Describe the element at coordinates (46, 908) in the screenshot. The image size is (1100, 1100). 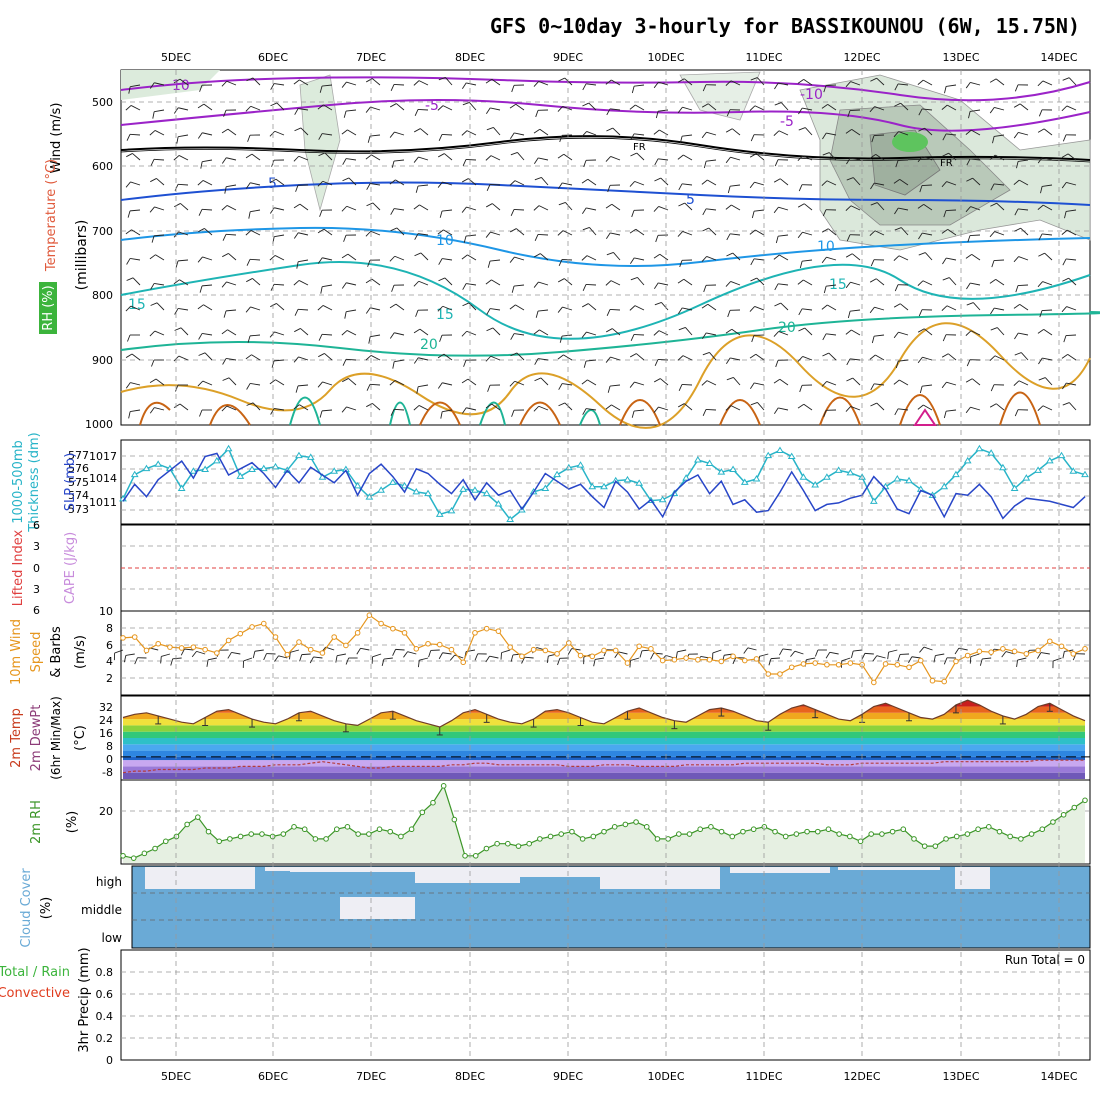
I see `cloud-units-label: (%)` at that location.